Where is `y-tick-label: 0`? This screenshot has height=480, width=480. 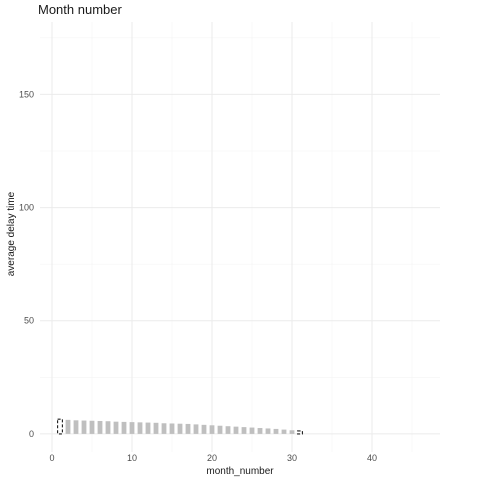 y-tick-label: 0 is located at coordinates (31, 434).